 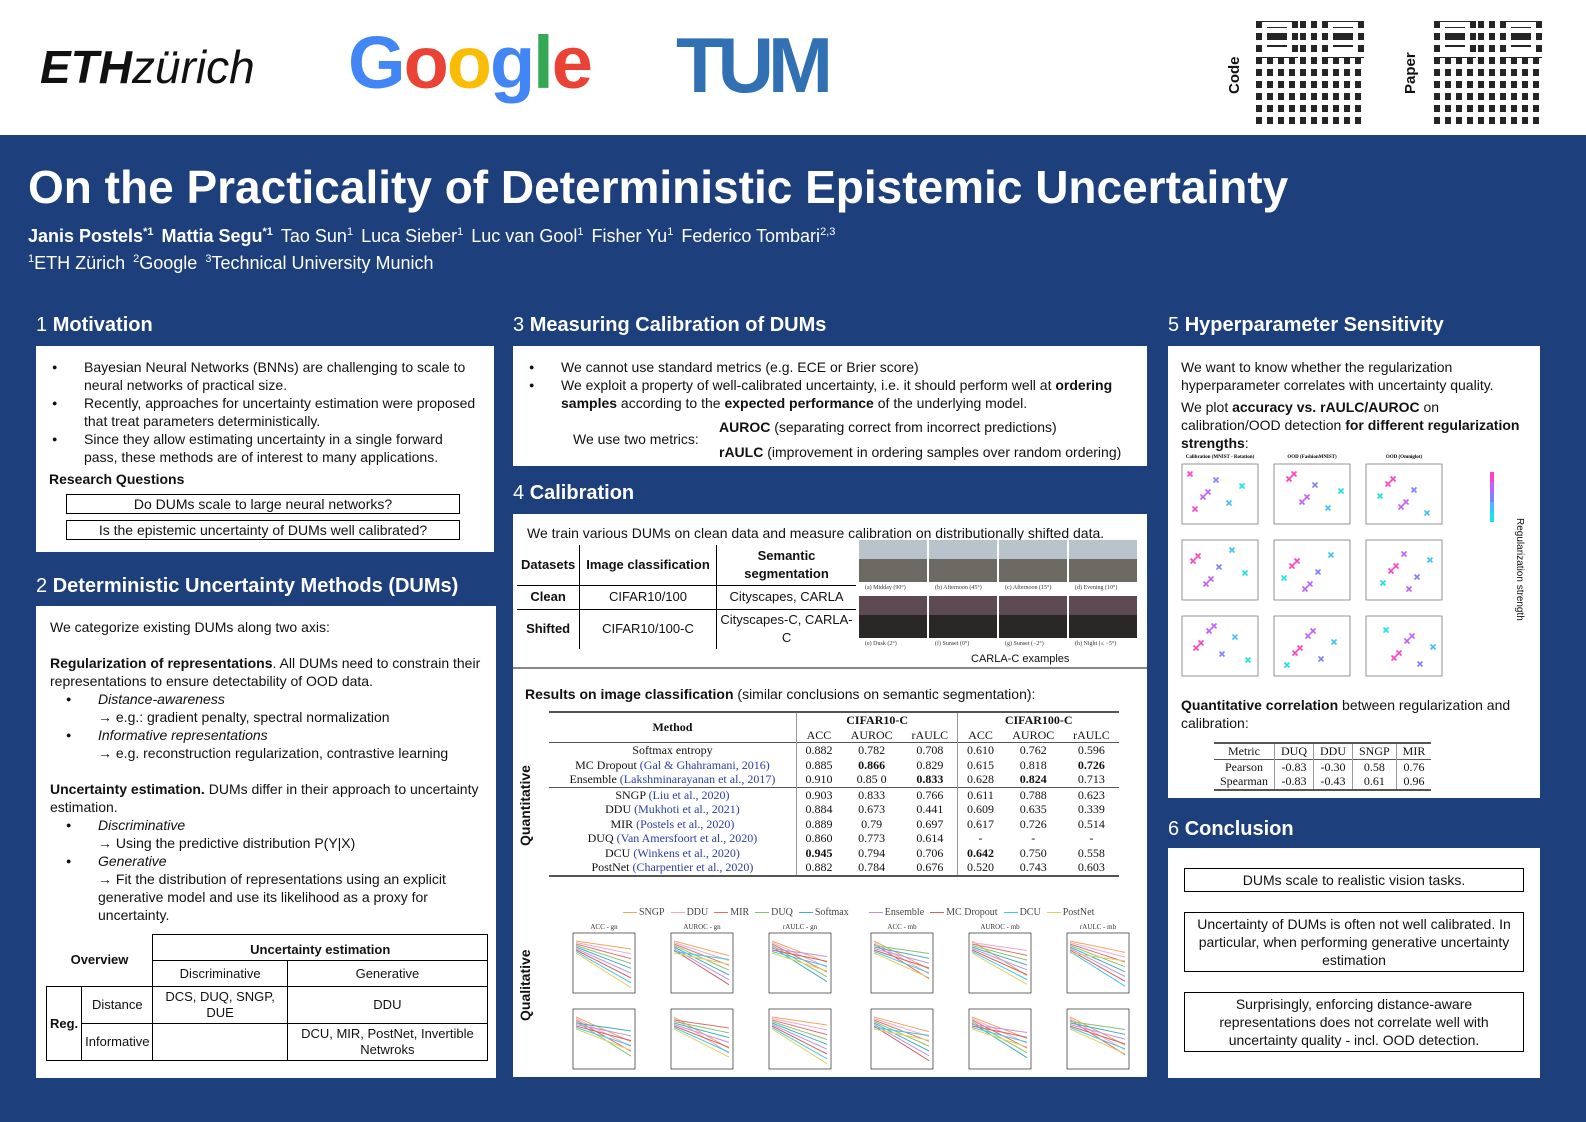 What do you see at coordinates (1091, 734) in the screenshot?
I see `column-header: rAULC` at bounding box center [1091, 734].